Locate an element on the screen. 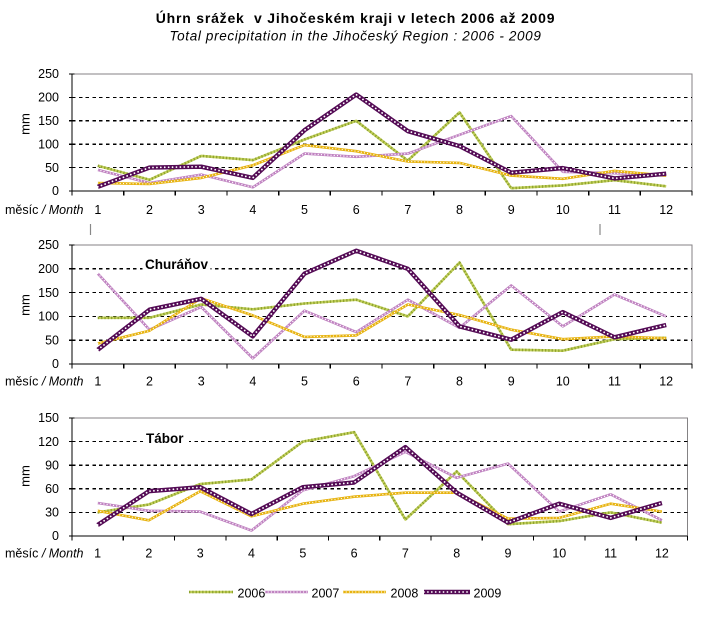  svg-text: 120 is located at coordinates (48, 442).